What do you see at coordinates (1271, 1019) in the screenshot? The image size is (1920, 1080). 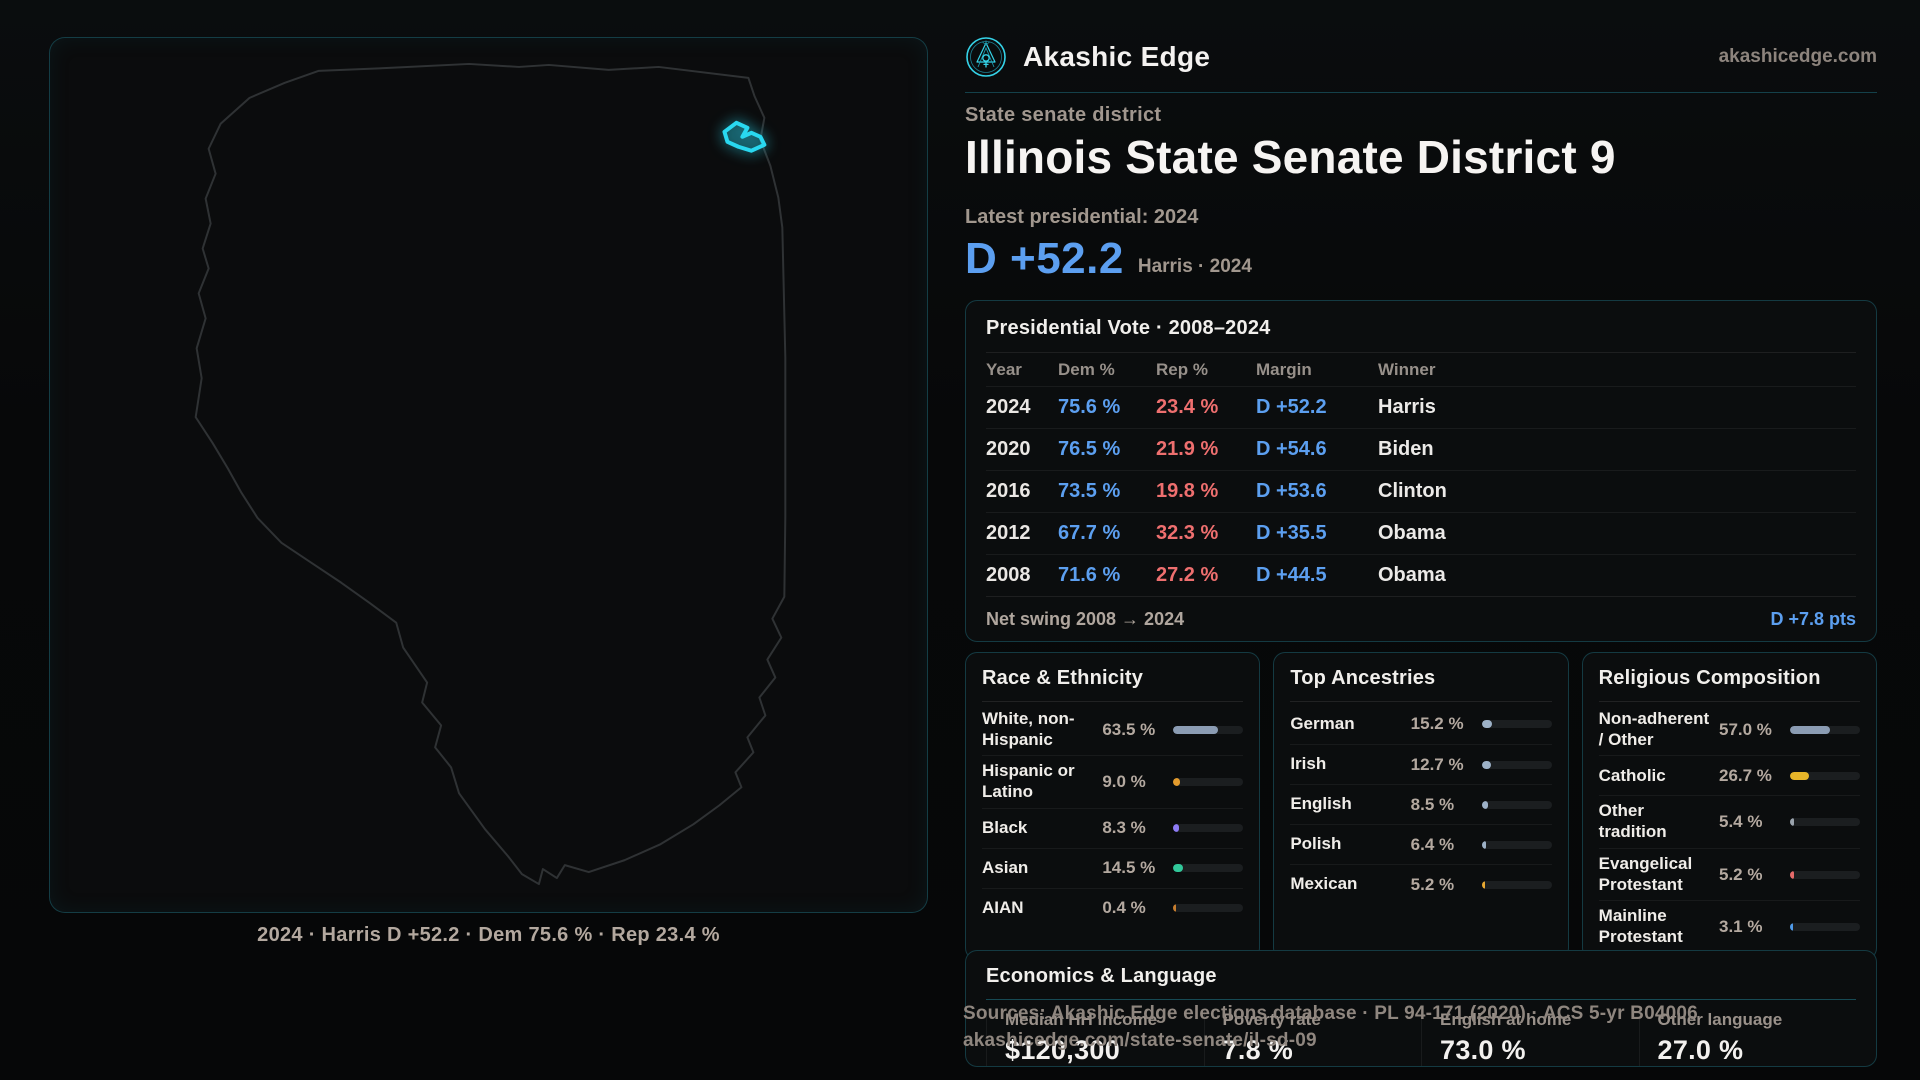 I see `stat-label: Poverty rate` at bounding box center [1271, 1019].